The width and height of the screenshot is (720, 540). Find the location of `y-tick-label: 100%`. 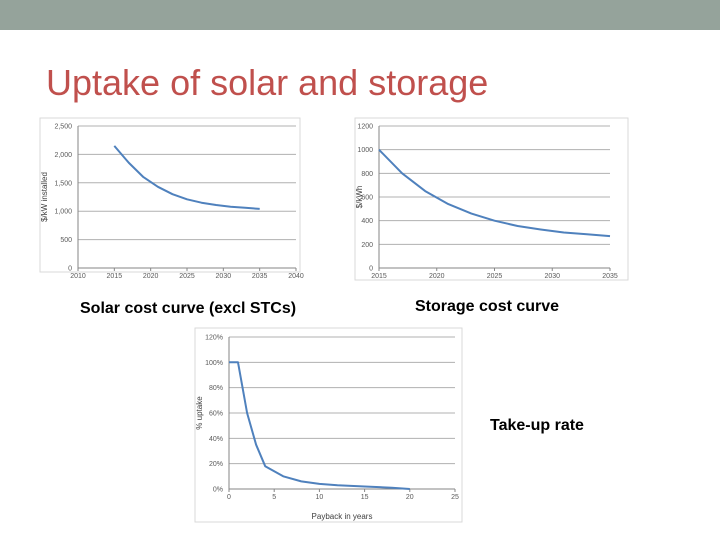

y-tick-label: 100% is located at coordinates (214, 363).